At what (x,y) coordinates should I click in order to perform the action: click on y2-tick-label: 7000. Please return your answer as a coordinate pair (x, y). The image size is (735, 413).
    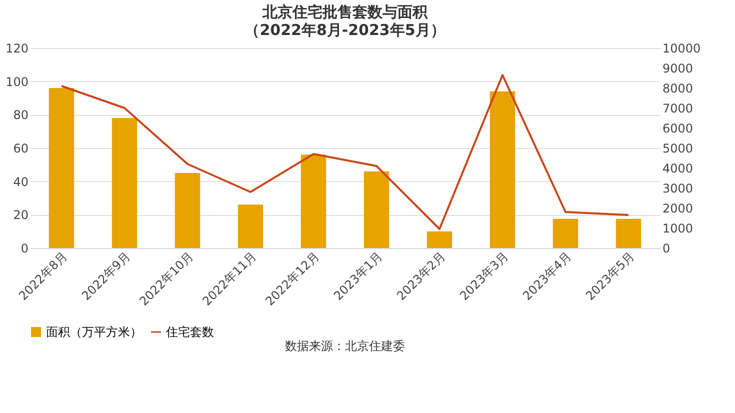
    Looking at the image, I should click on (678, 109).